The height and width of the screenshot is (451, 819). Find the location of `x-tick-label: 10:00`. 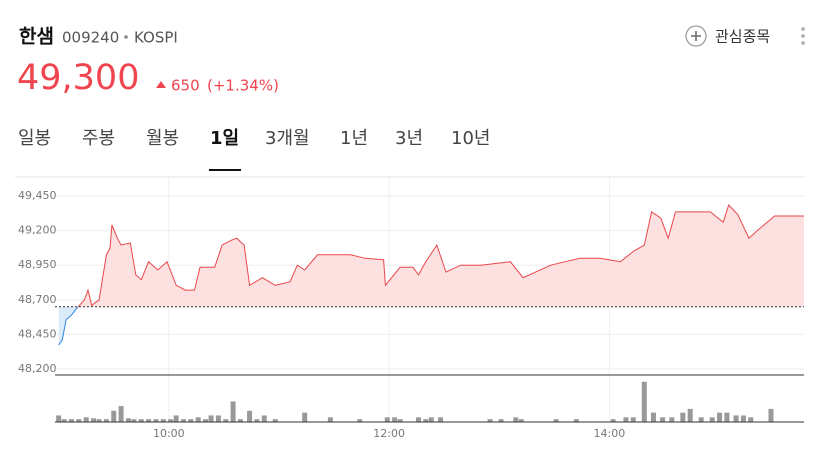

x-tick-label: 10:00 is located at coordinates (169, 433).